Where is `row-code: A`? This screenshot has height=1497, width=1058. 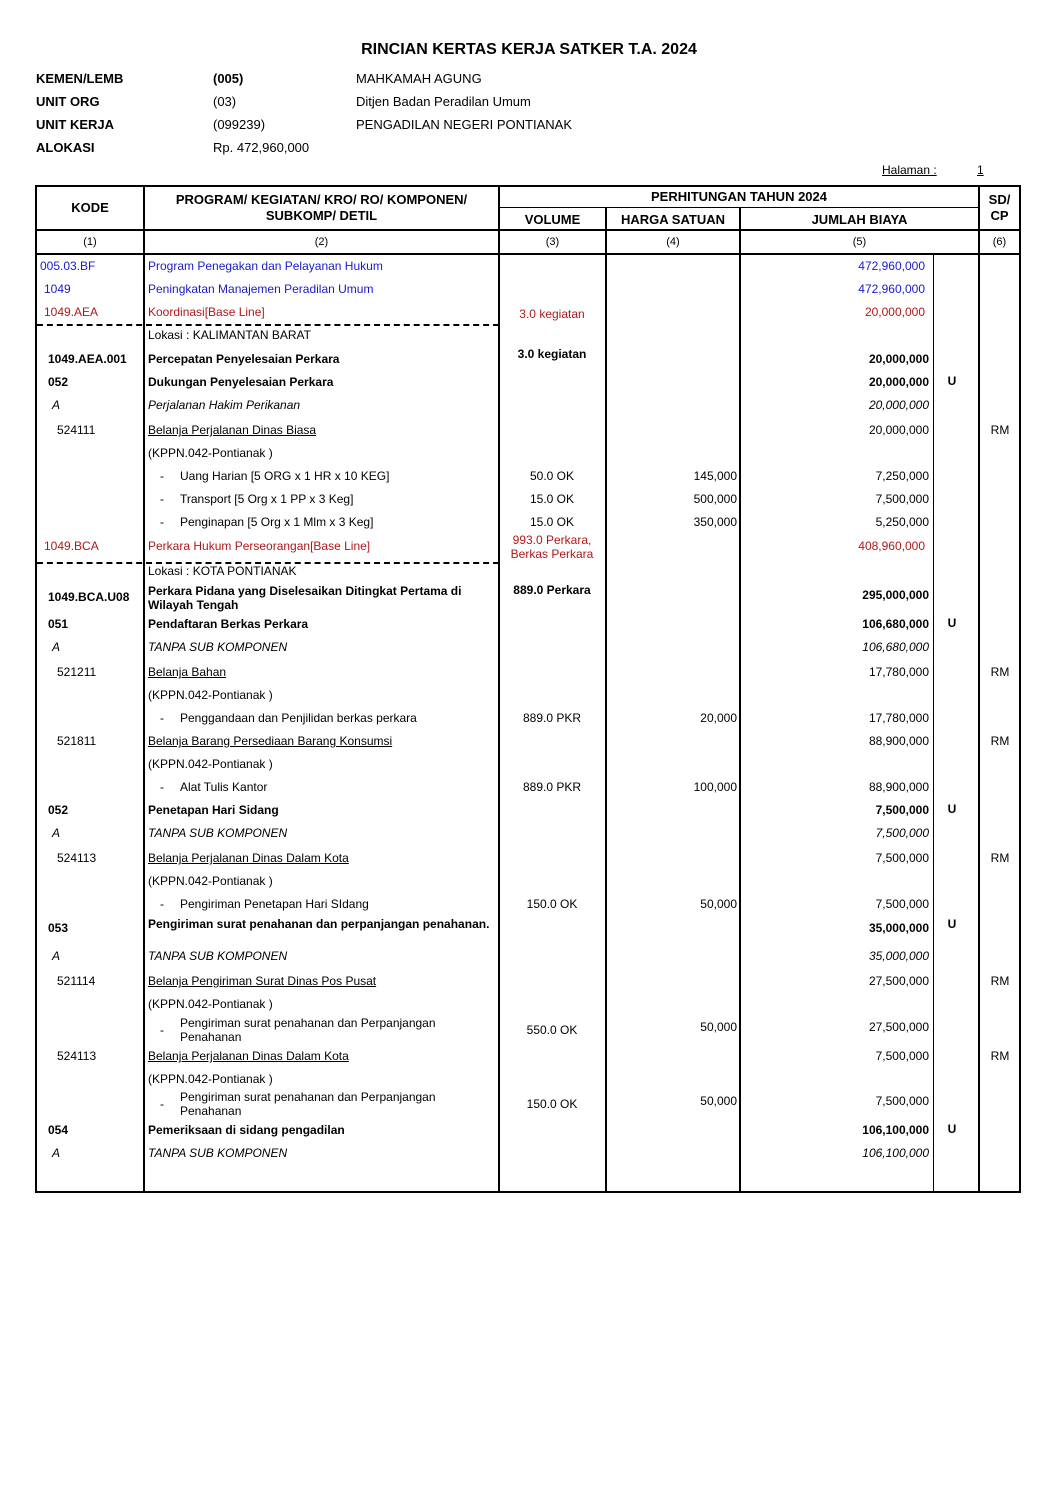 row-code: A is located at coordinates (56, 956).